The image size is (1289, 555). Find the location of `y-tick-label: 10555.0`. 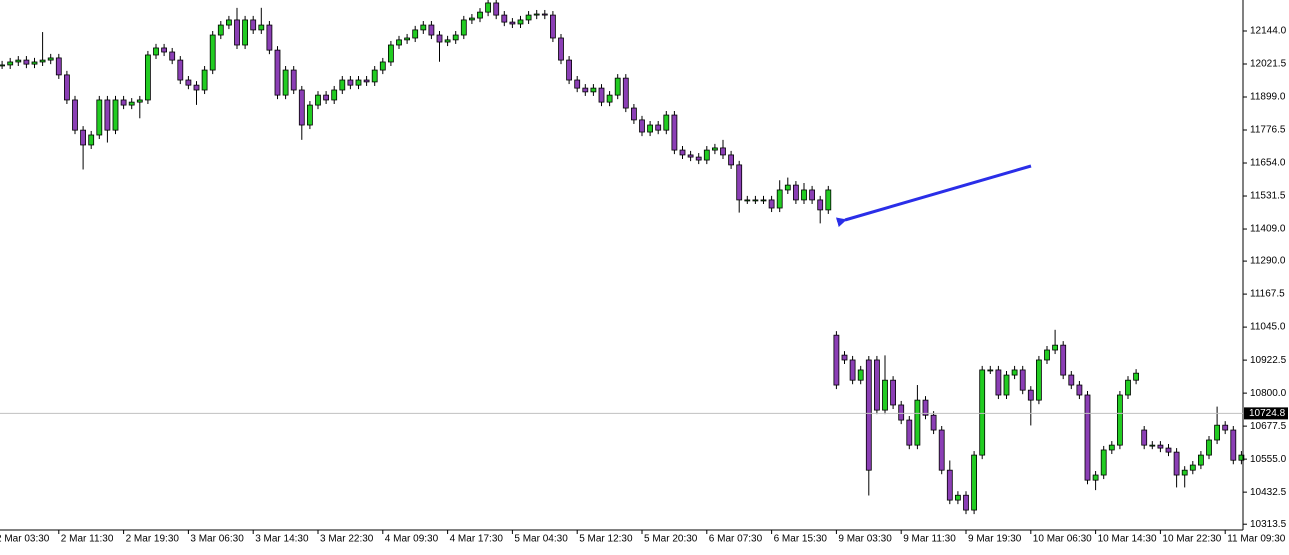

y-tick-label: 10555.0 is located at coordinates (1268, 459).